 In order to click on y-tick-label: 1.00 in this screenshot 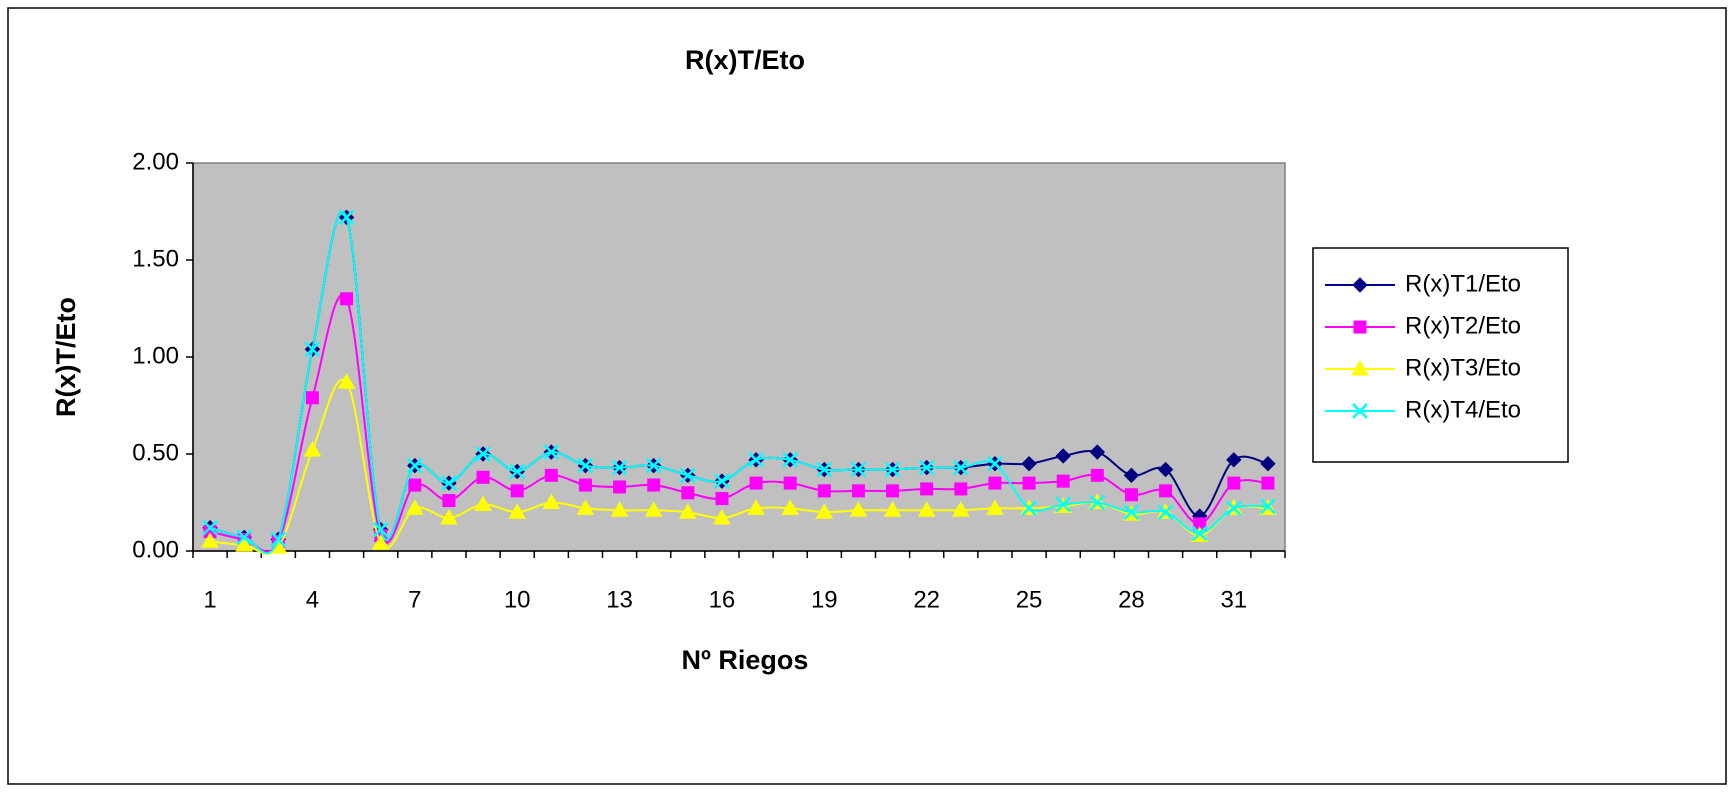, I will do `click(155, 355)`.